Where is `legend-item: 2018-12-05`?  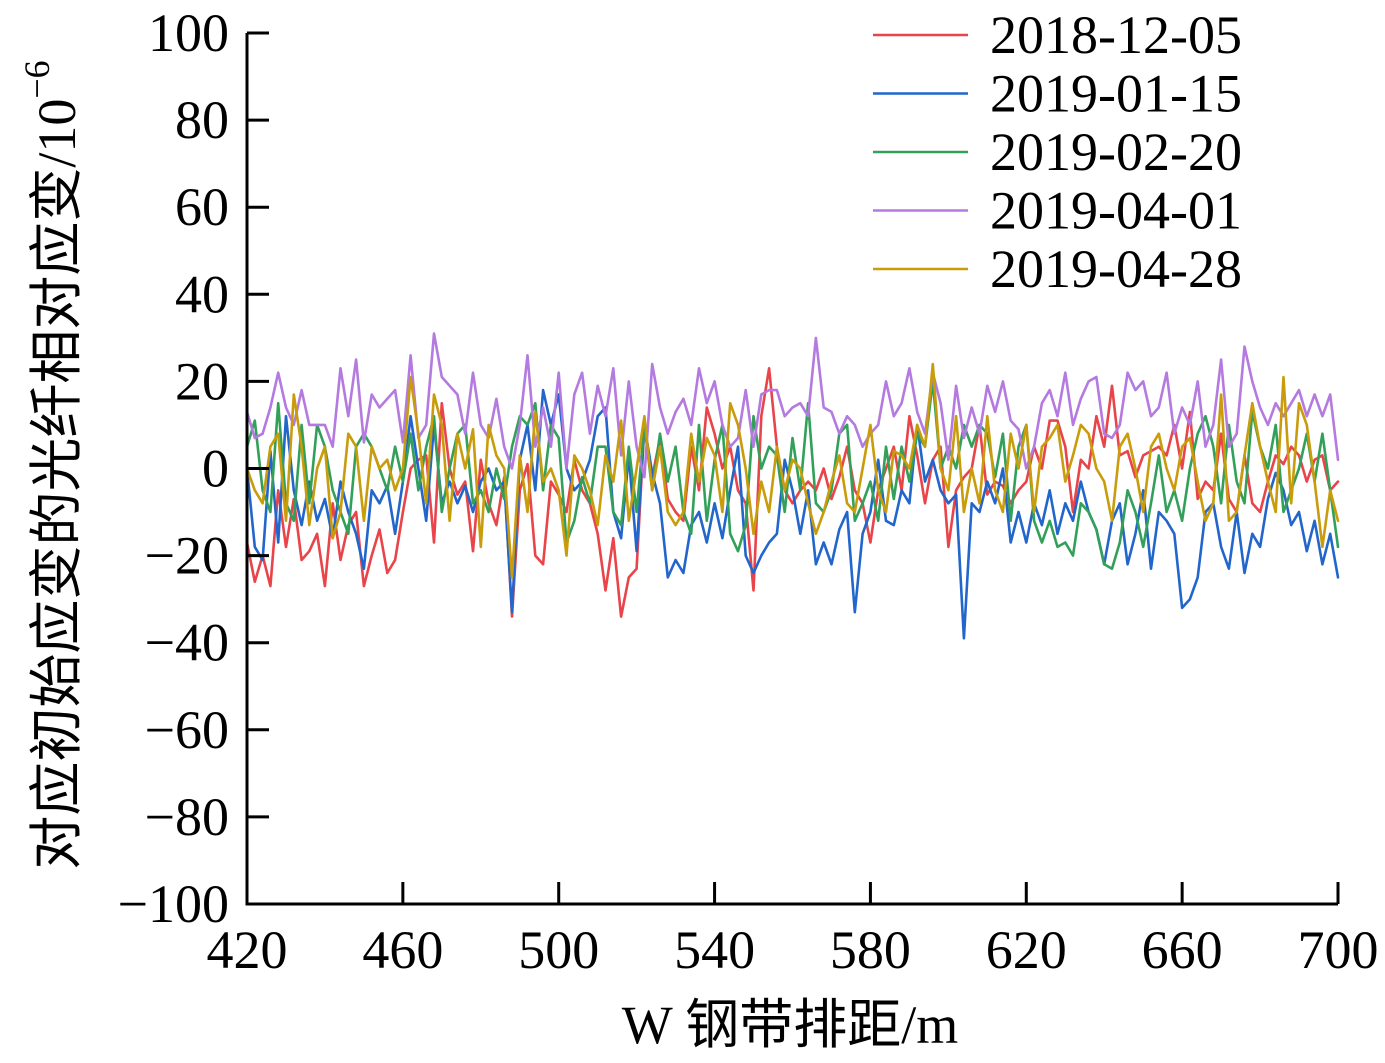
legend-item: 2018-12-05 is located at coordinates (1057, 35).